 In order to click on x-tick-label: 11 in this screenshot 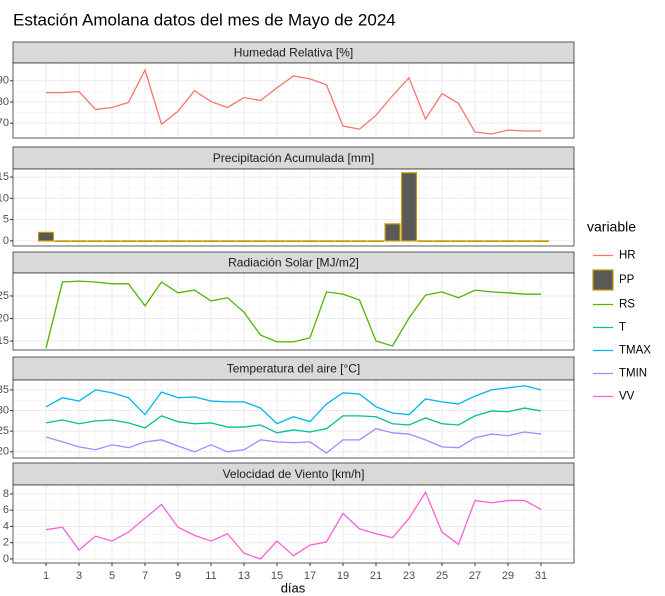, I will do `click(210, 576)`.